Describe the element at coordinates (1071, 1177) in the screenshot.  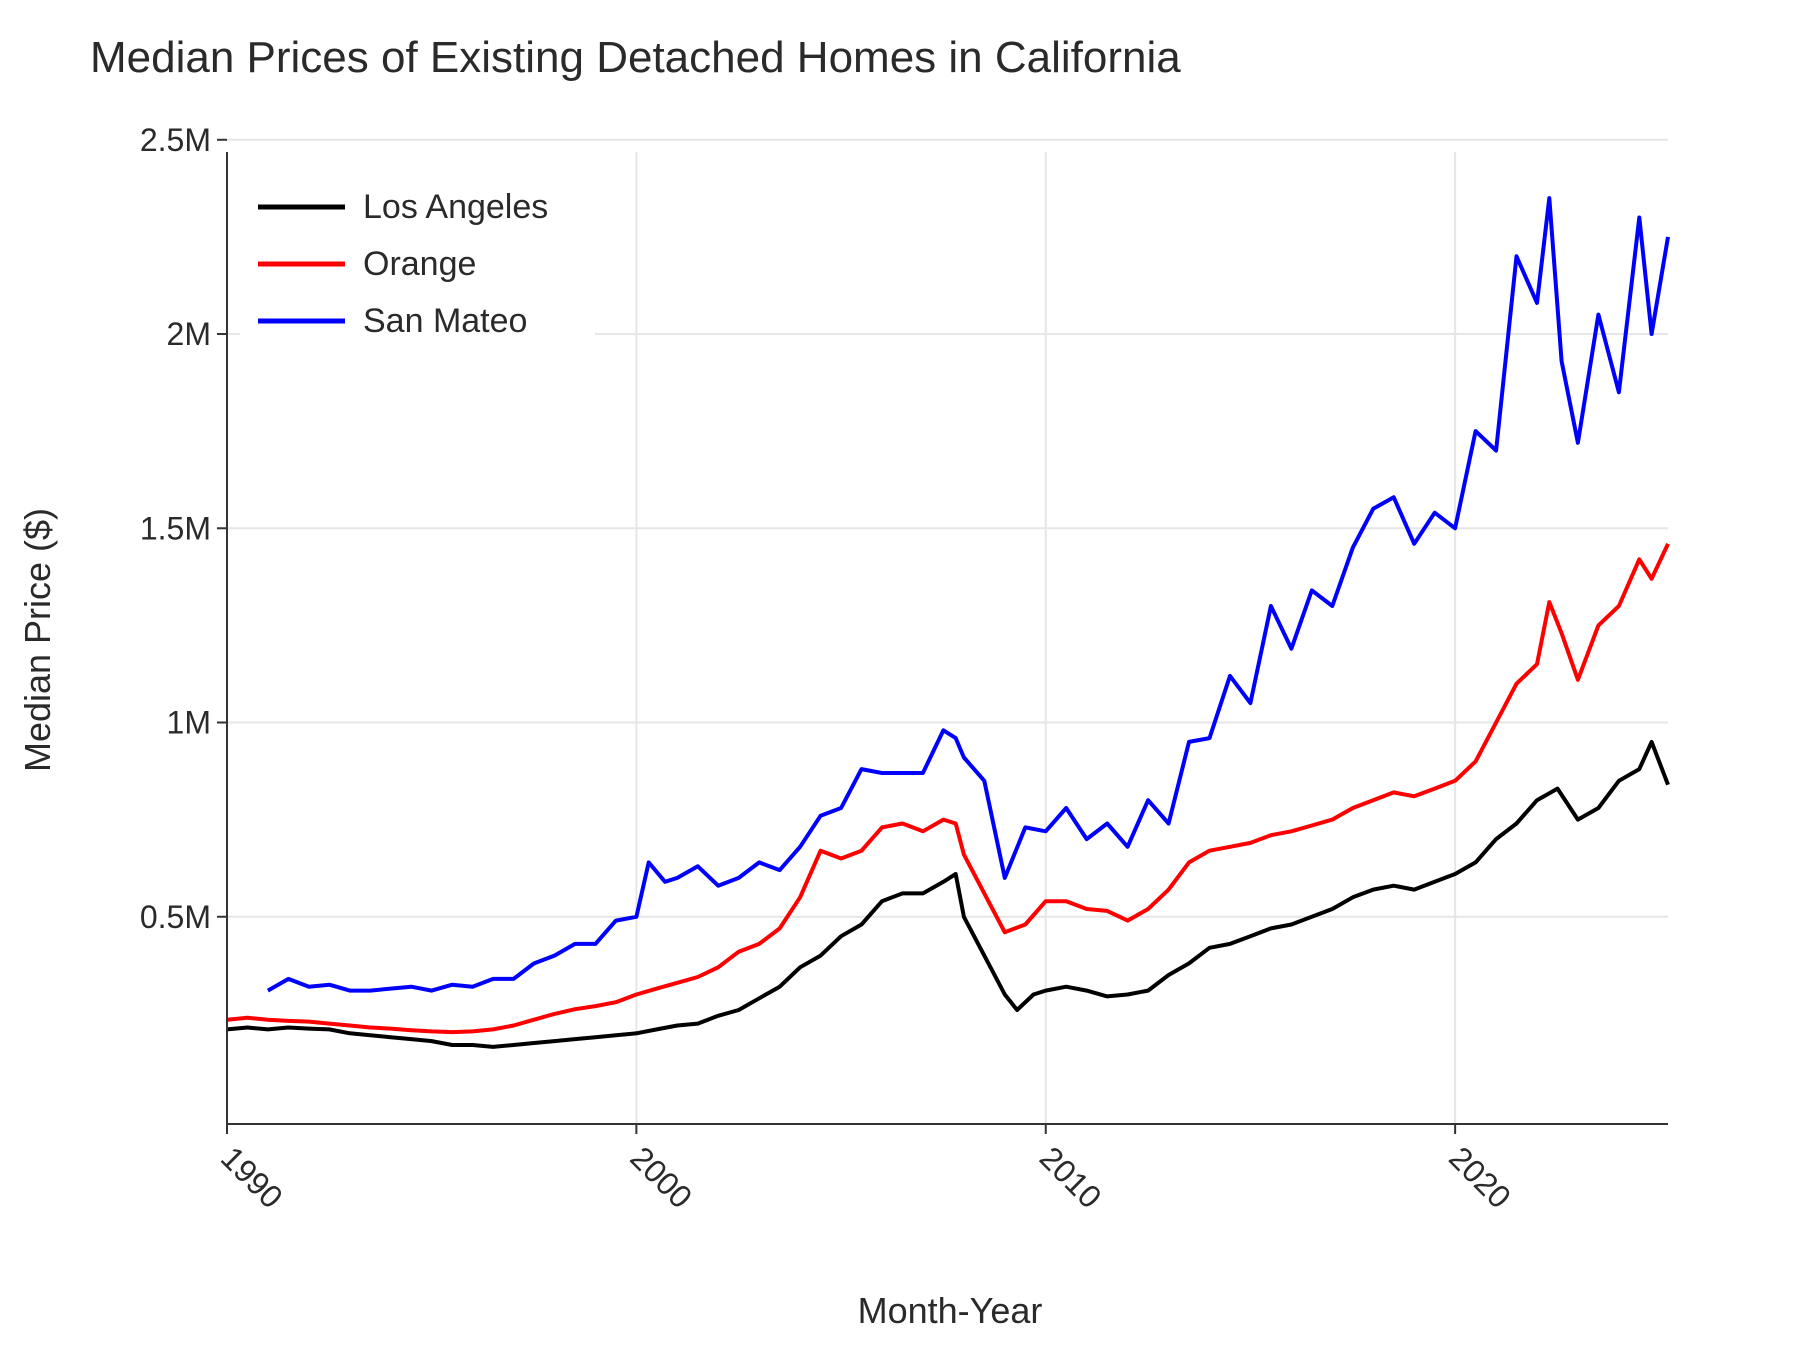
I see `x-tick-label: 2010` at that location.